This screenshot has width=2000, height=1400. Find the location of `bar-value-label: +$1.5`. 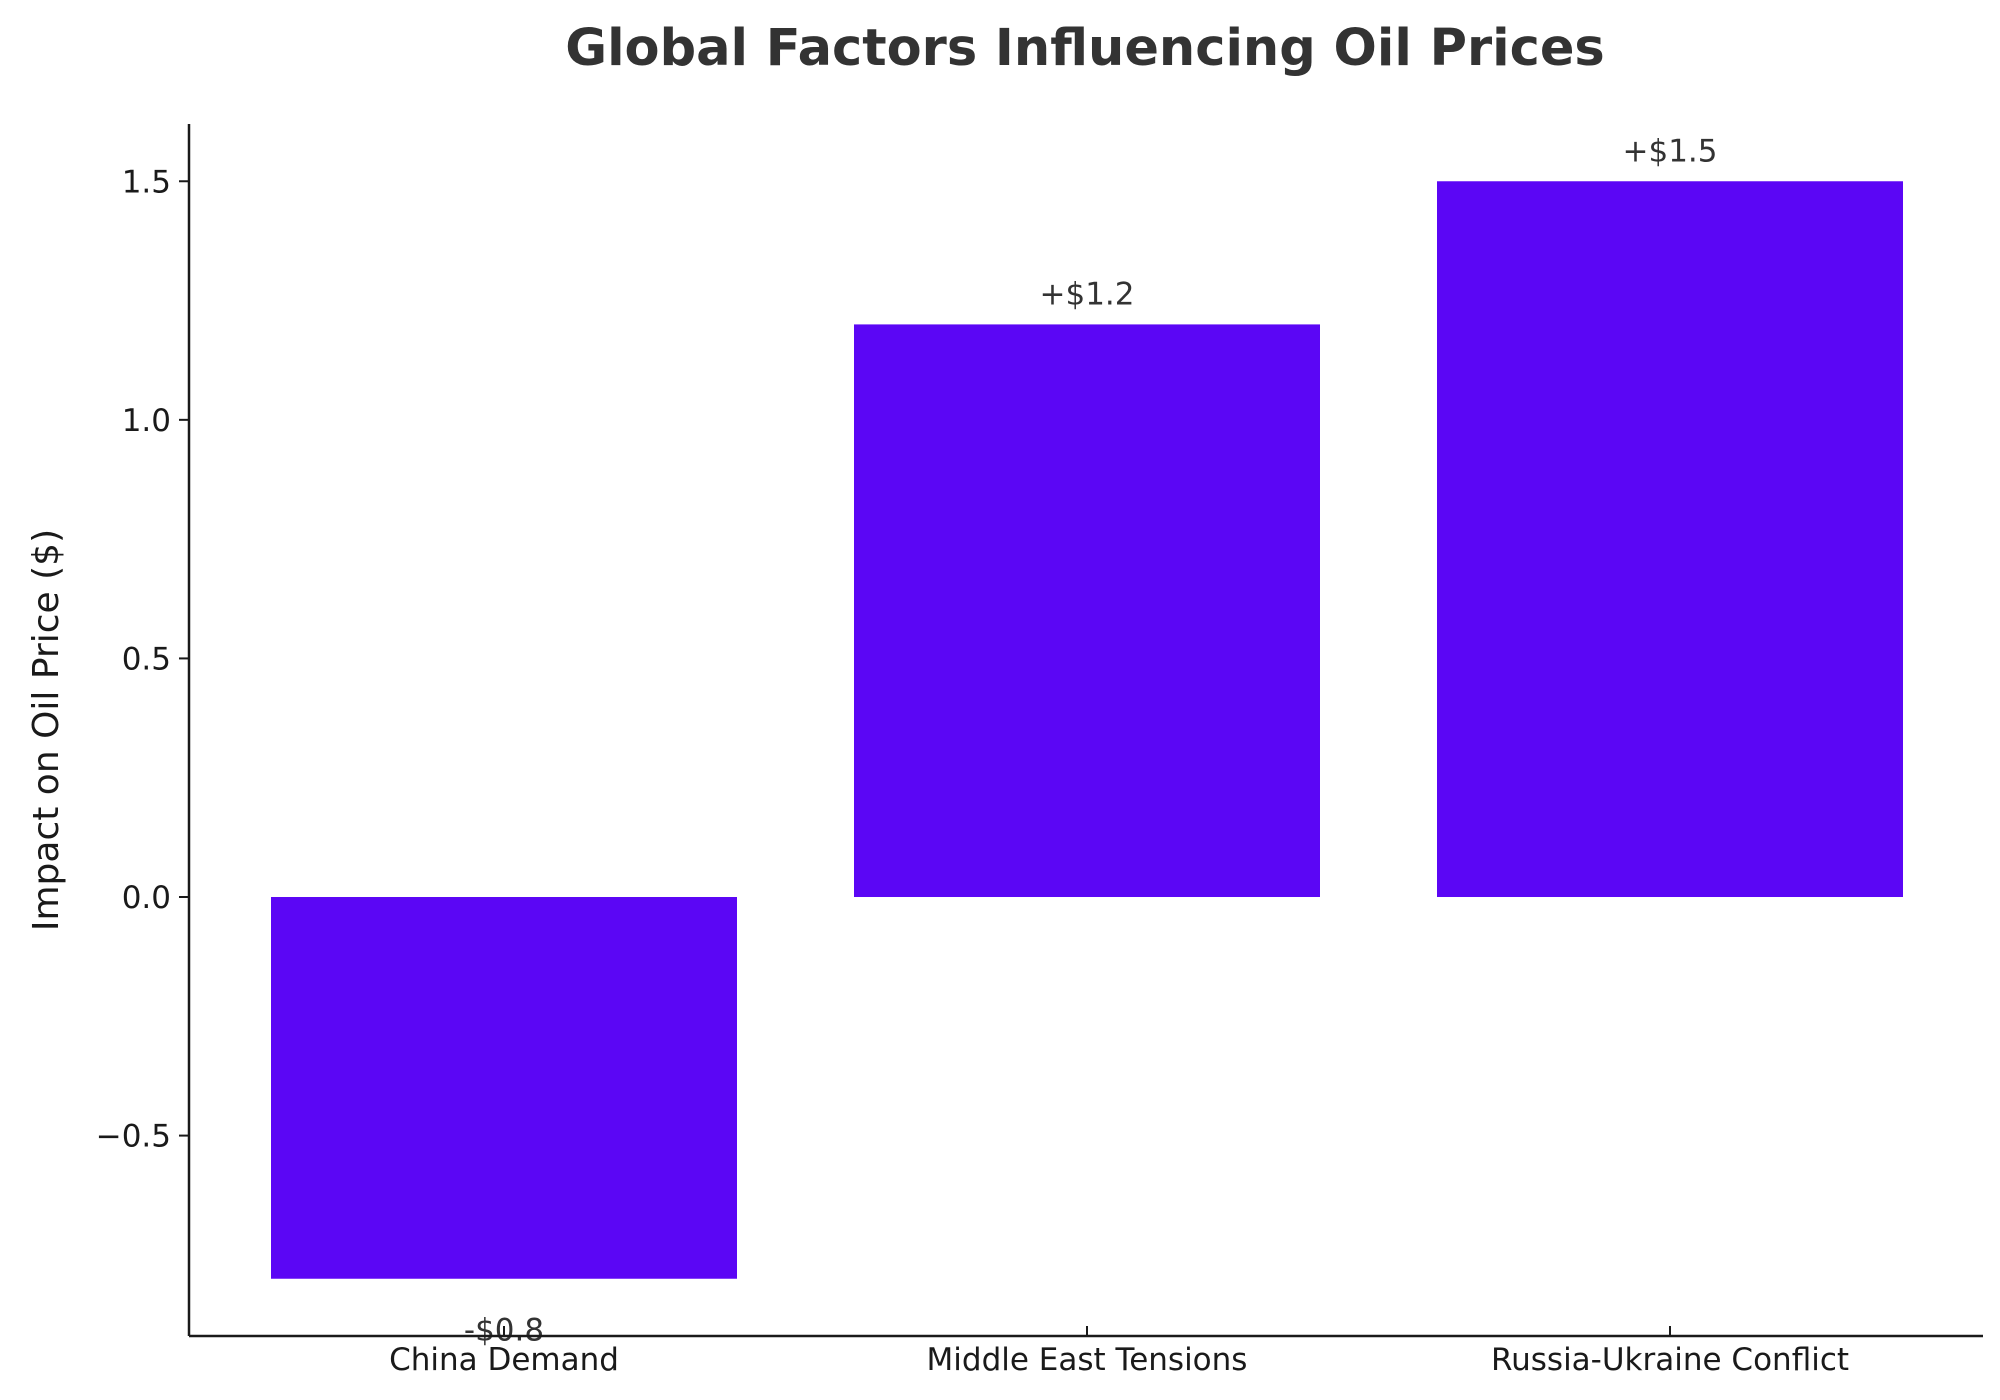

bar-value-label: +$1.5 is located at coordinates (1670, 151).